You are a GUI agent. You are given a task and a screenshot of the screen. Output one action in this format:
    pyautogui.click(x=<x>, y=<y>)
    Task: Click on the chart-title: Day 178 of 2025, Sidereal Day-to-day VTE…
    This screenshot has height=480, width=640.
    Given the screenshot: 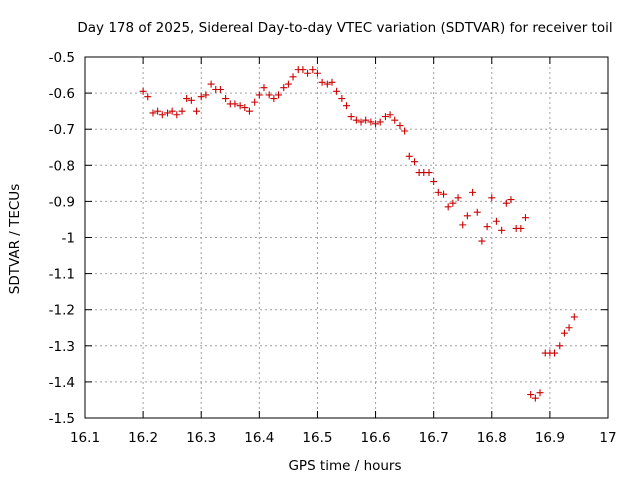 What is the action you would take?
    pyautogui.click(x=344, y=28)
    